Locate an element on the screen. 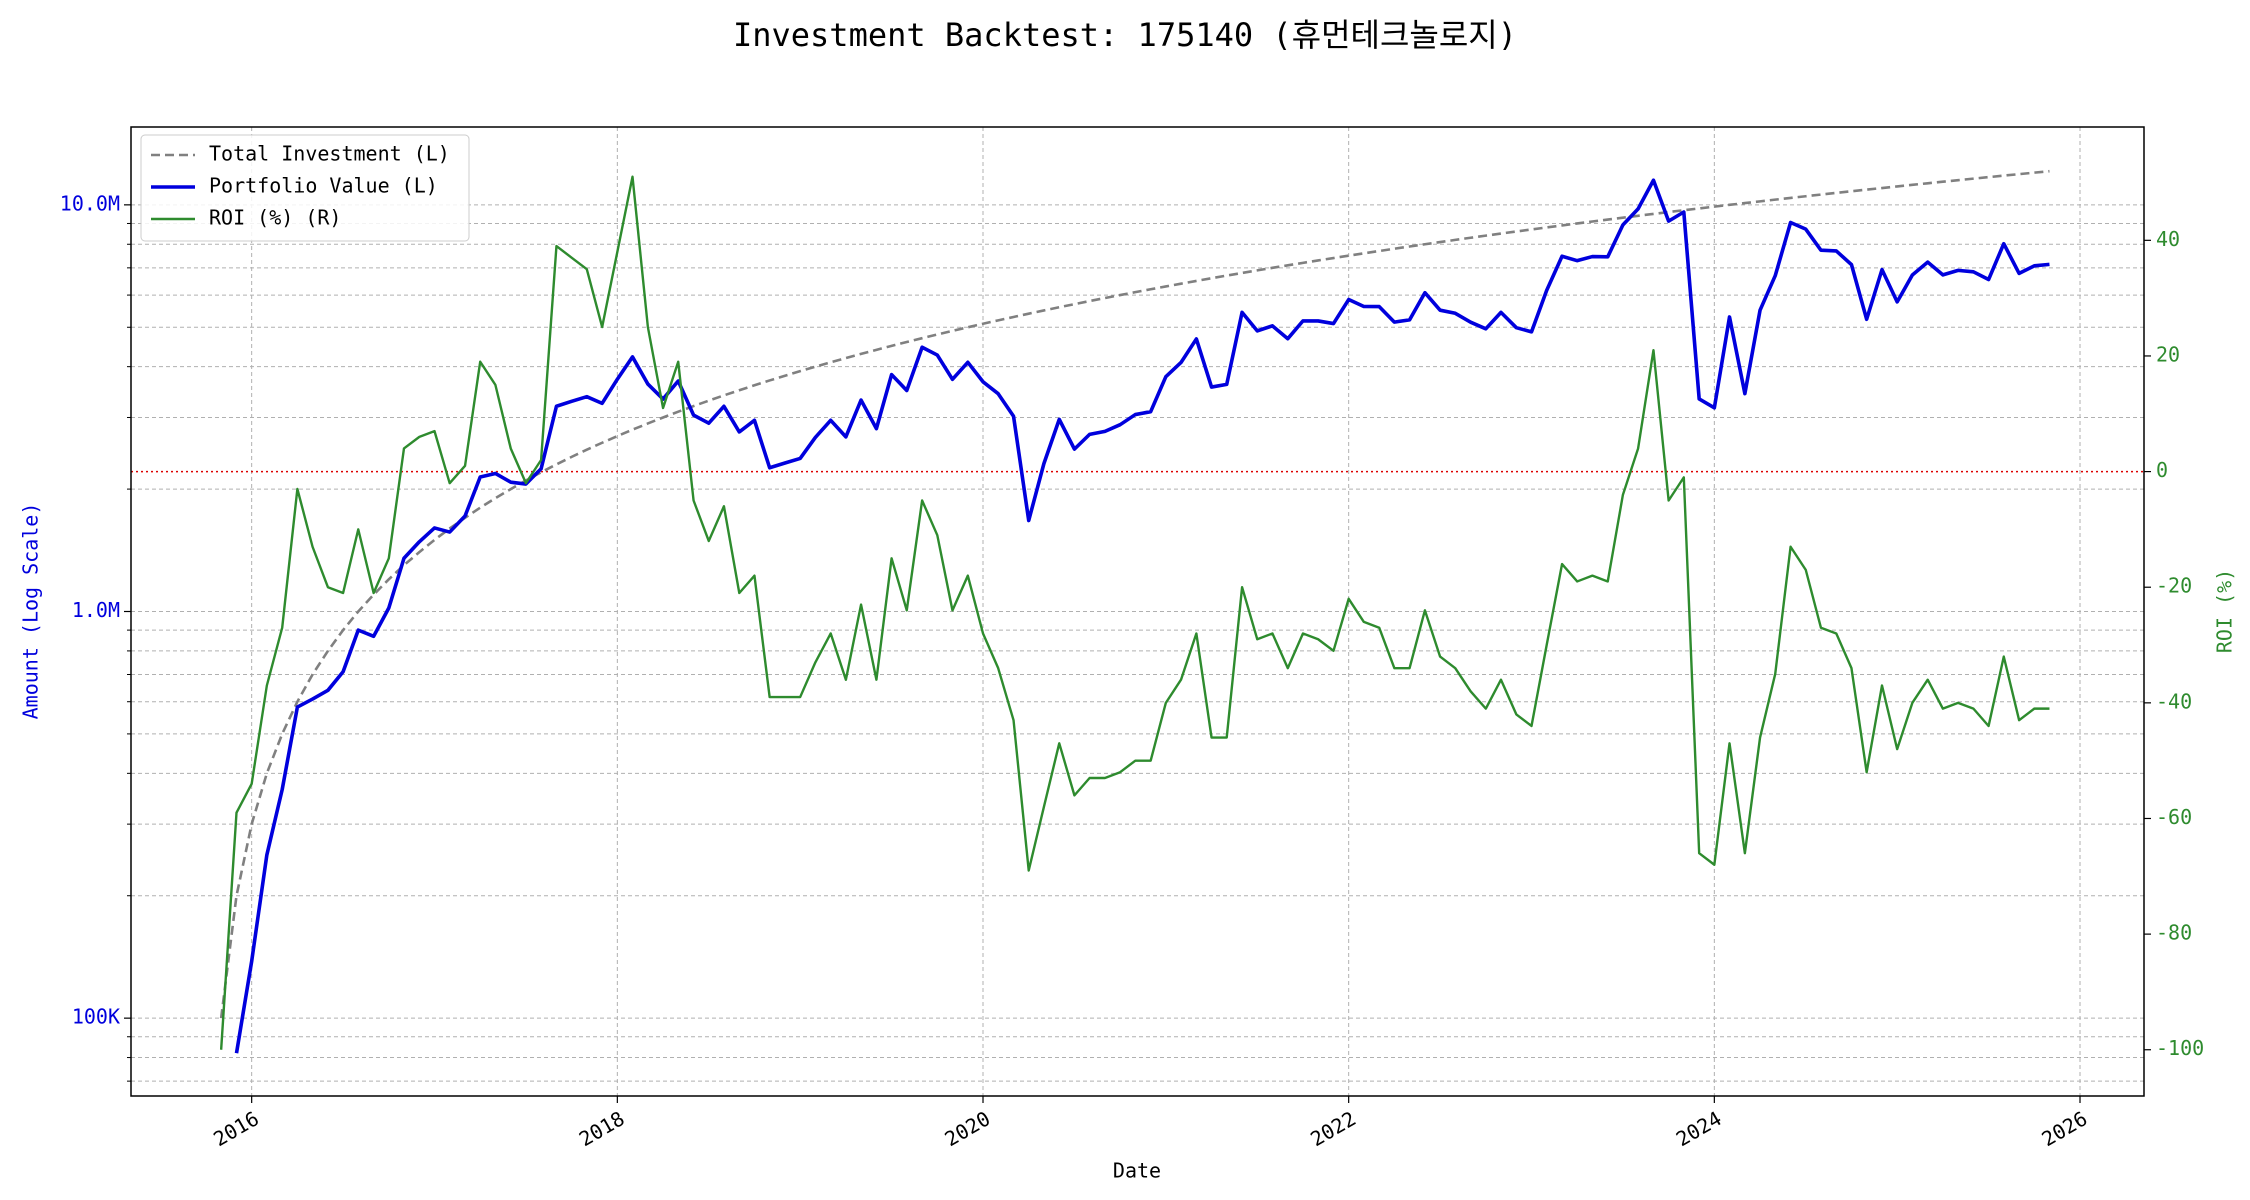 The height and width of the screenshot is (1200, 2250). y2-tick-label: 40 is located at coordinates (2168, 239).